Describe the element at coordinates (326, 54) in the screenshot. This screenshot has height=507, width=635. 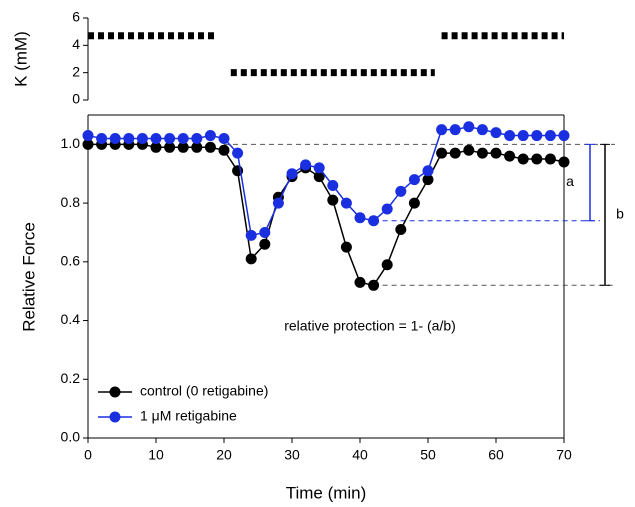
I see `k-level` at that location.